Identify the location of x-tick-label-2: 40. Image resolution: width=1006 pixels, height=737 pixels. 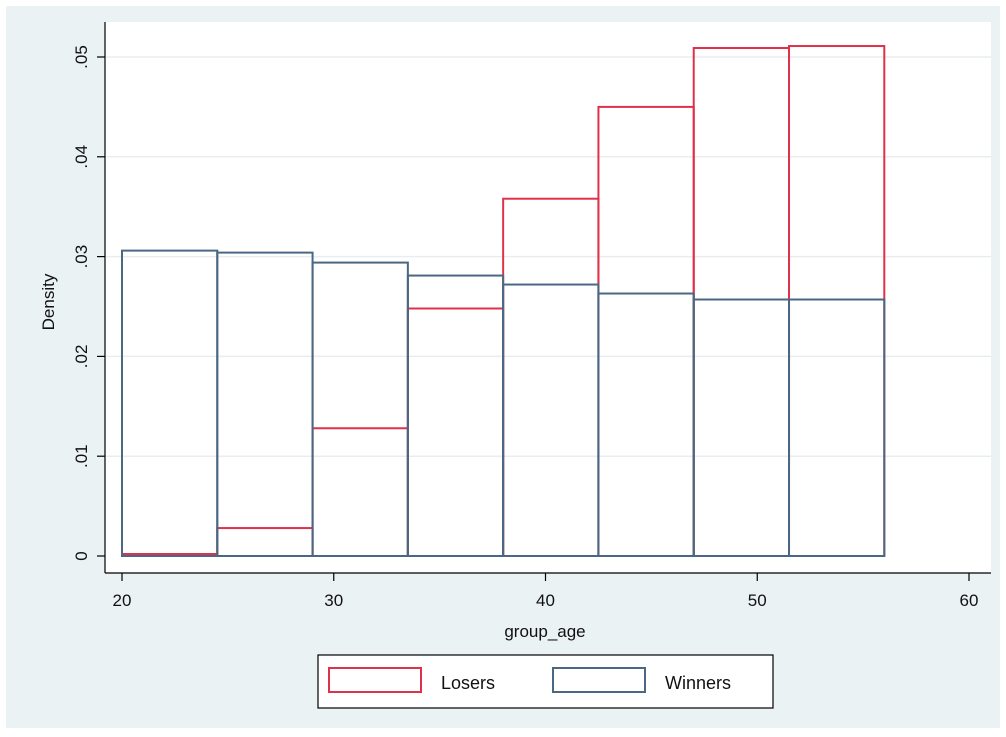
(545, 600).